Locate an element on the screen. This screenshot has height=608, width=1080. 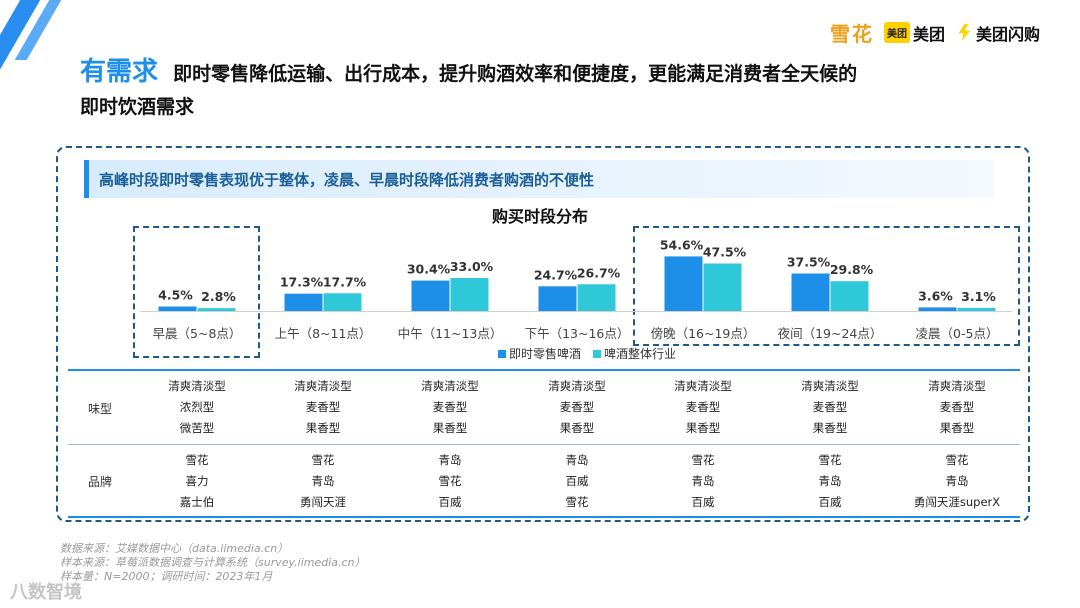
taste-cell-2: 清爽清淡型麦香型果香型 is located at coordinates (450, 407).